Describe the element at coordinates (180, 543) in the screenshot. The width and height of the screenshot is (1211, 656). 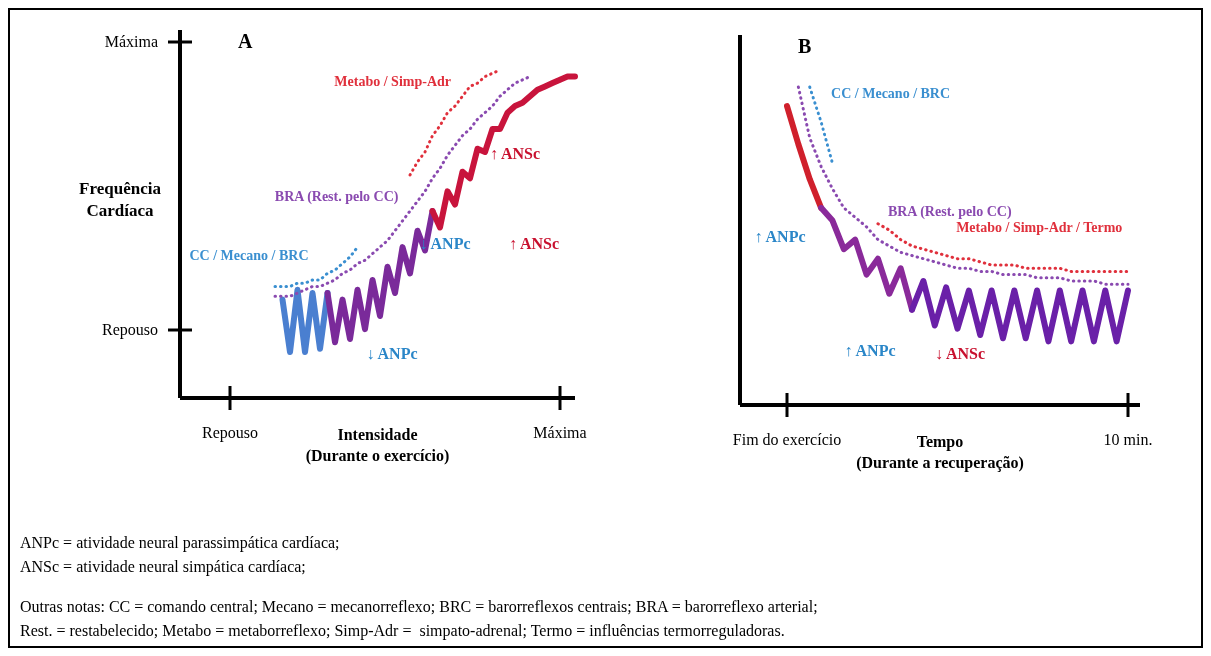
I see `text: ANPc = atividade neural parassimpática cardíaca;` at that location.